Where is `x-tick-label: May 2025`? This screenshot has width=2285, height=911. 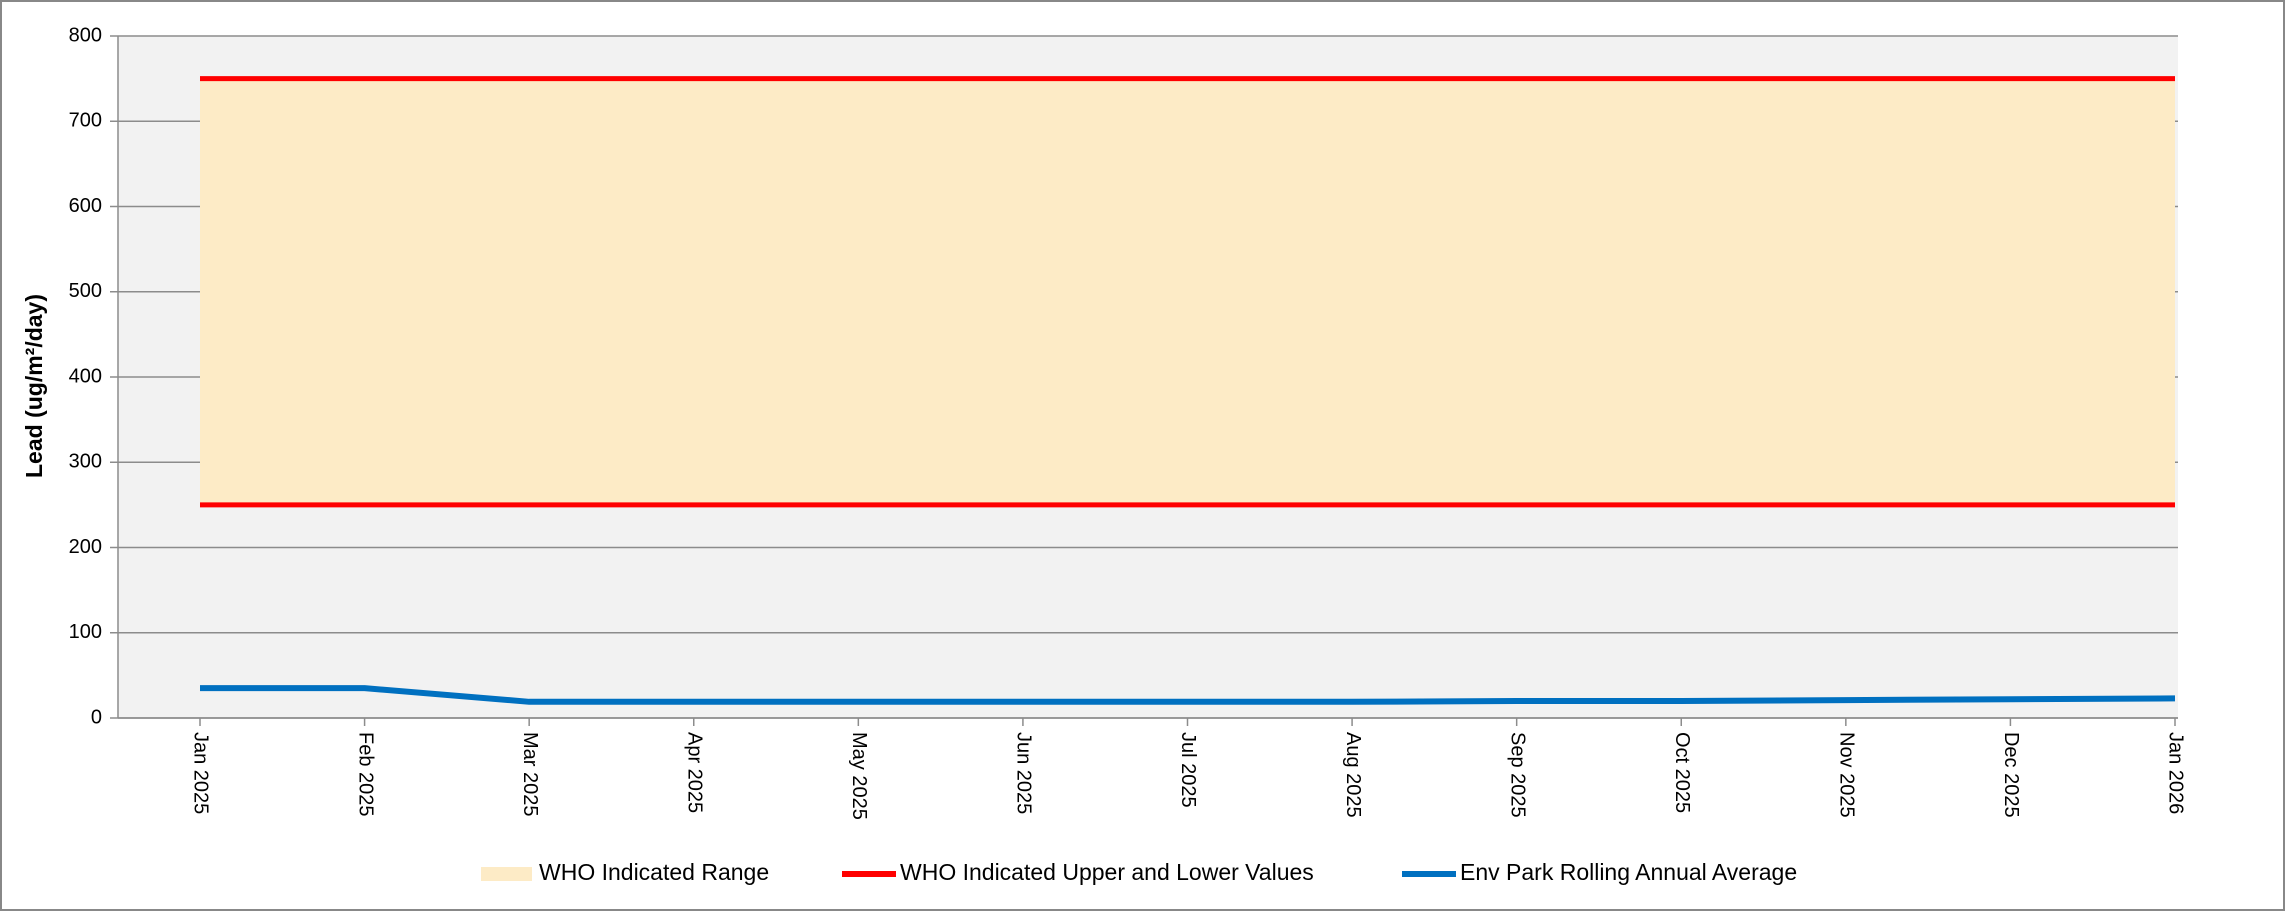
x-tick-label: May 2025 is located at coordinates (859, 776).